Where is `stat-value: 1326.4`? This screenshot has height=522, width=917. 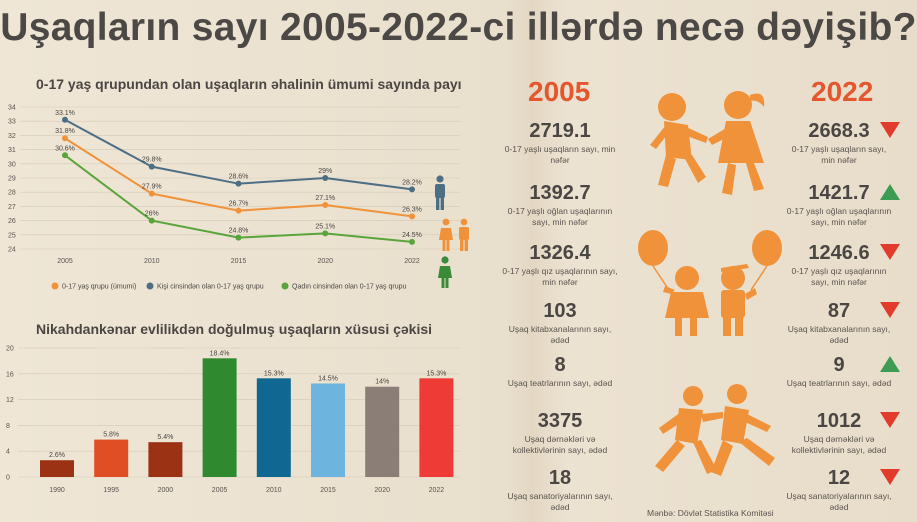 stat-value: 1326.4 is located at coordinates (560, 253).